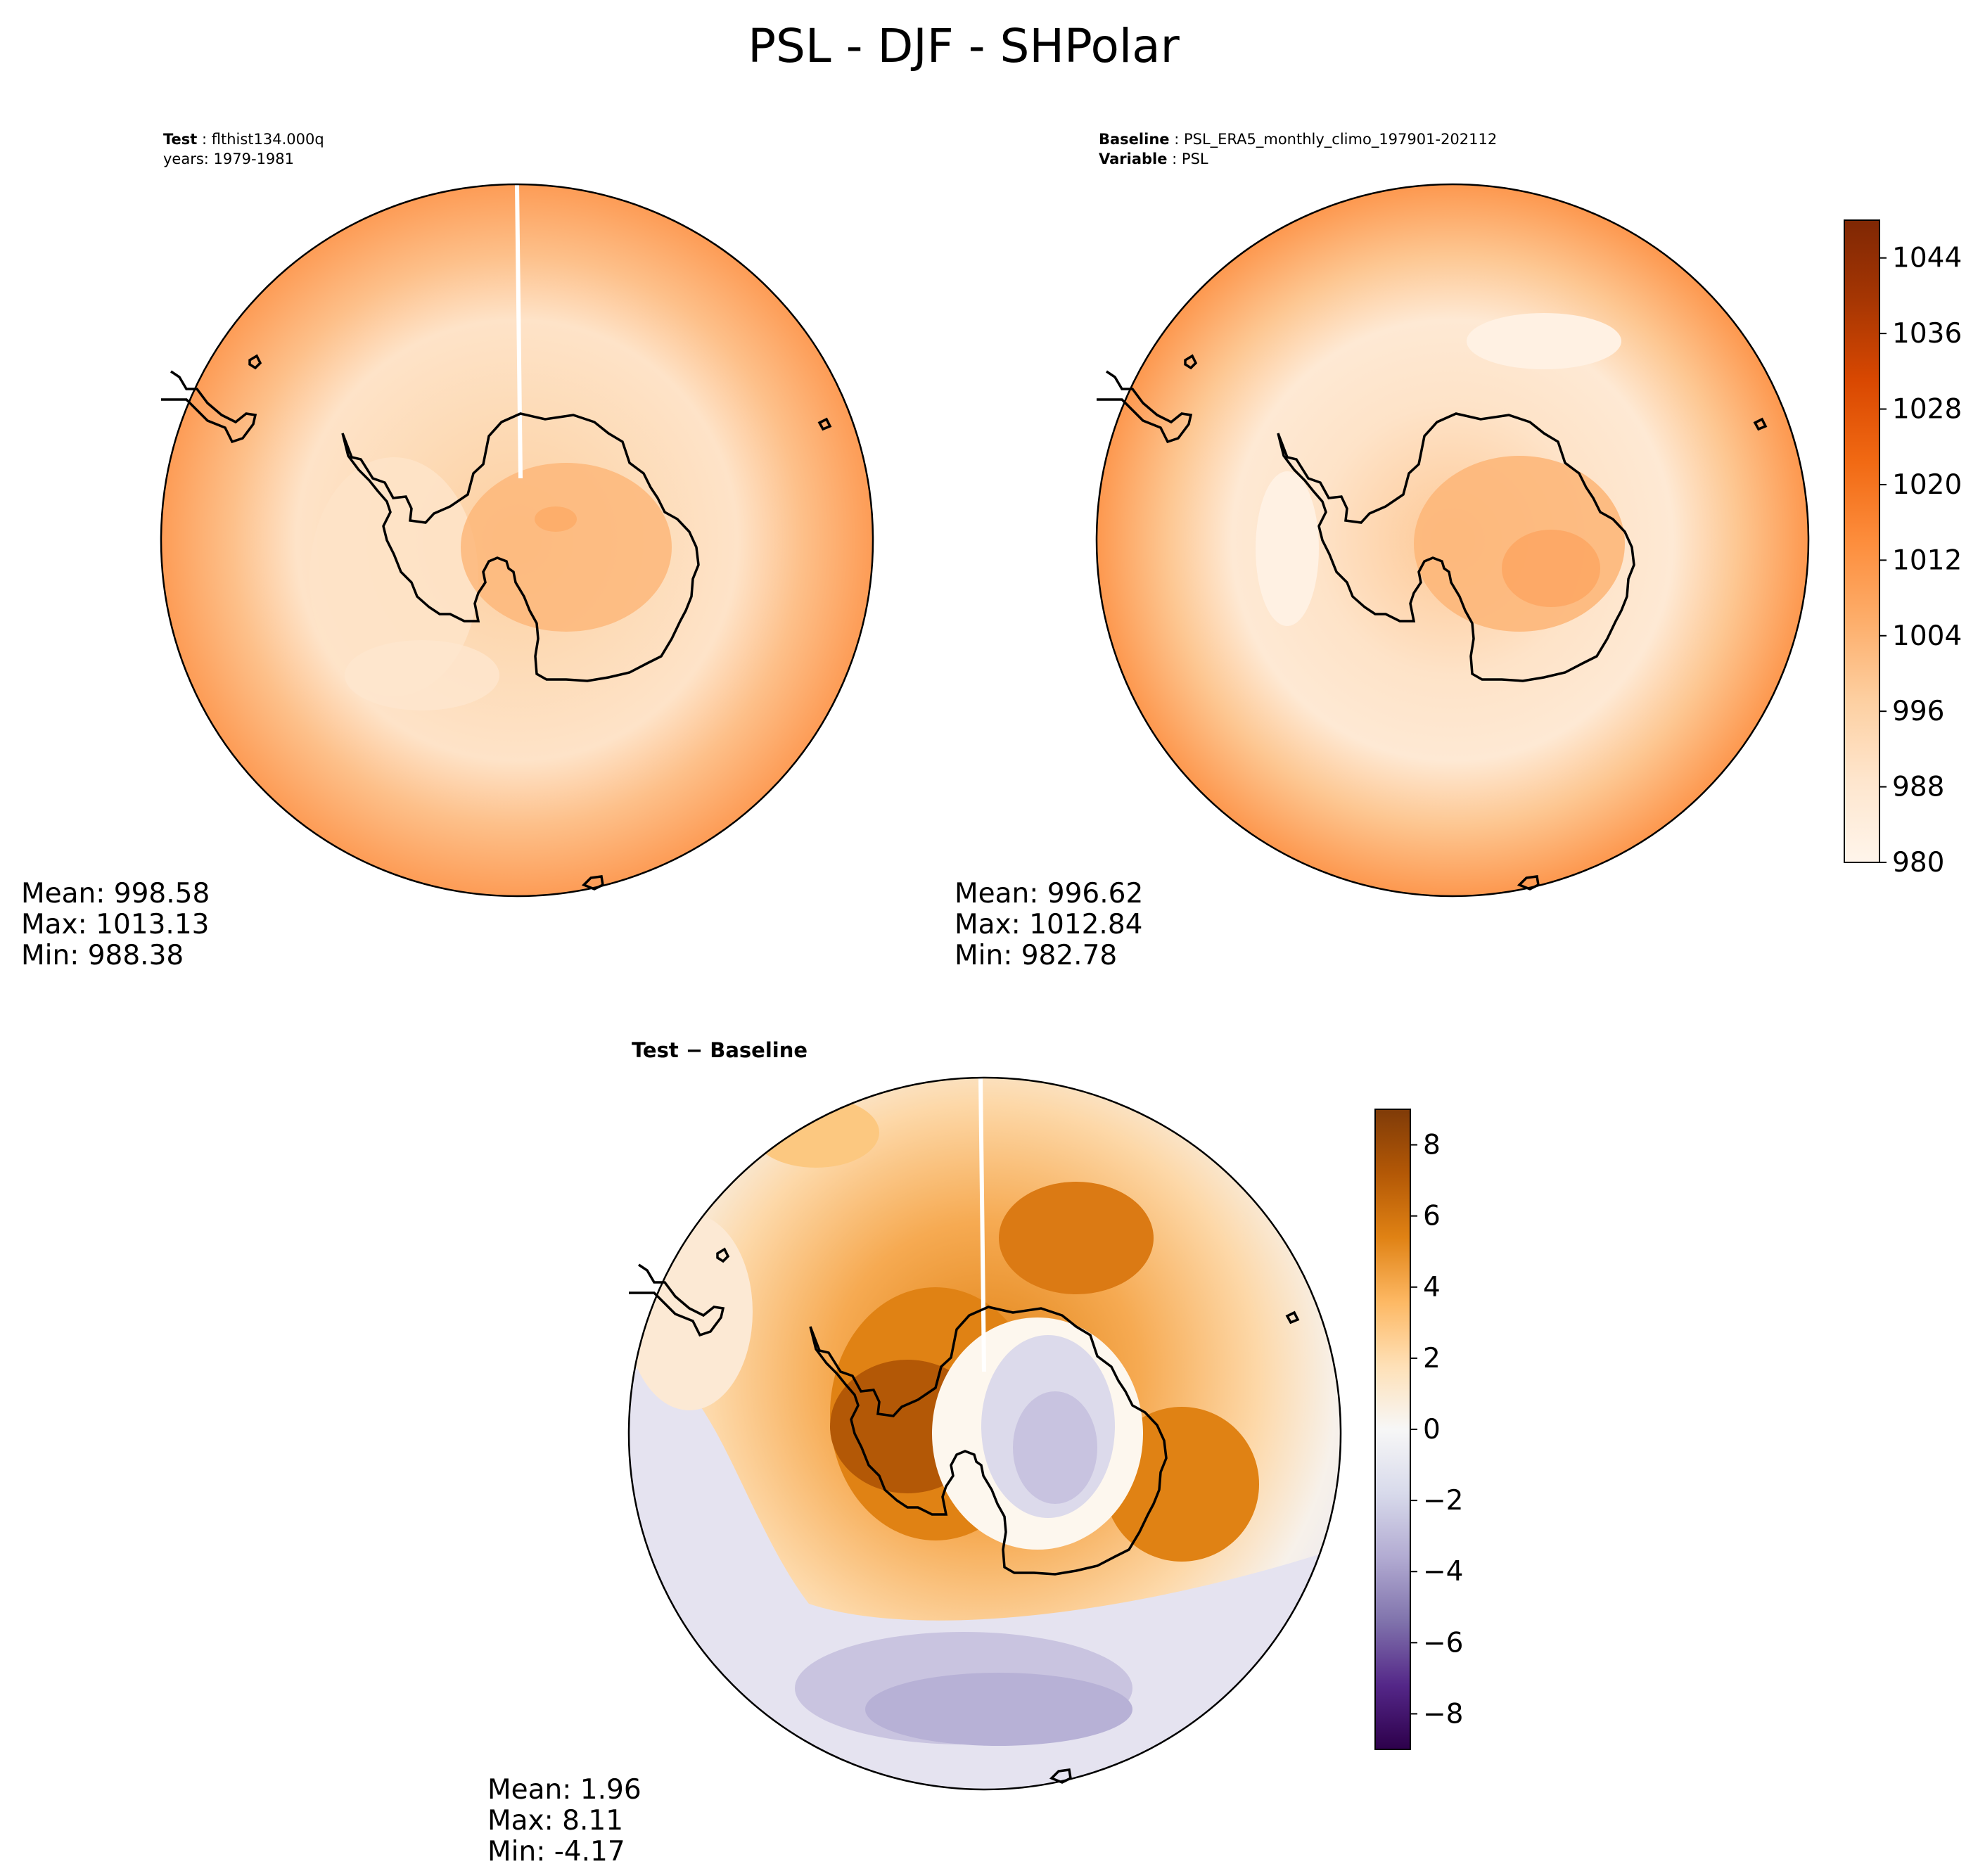 Image resolution: width=1985 pixels, height=1876 pixels. What do you see at coordinates (229, 159) in the screenshot?
I see `test-header-line2: years: 1979-1981` at bounding box center [229, 159].